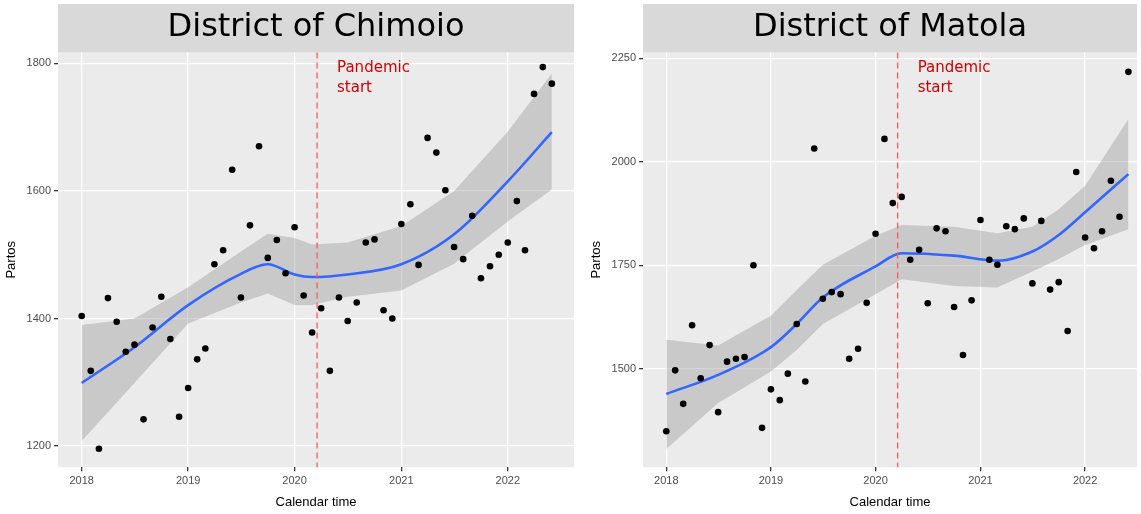  Describe the element at coordinates (624, 160) in the screenshot. I see `y-tick-label: 2000` at that location.